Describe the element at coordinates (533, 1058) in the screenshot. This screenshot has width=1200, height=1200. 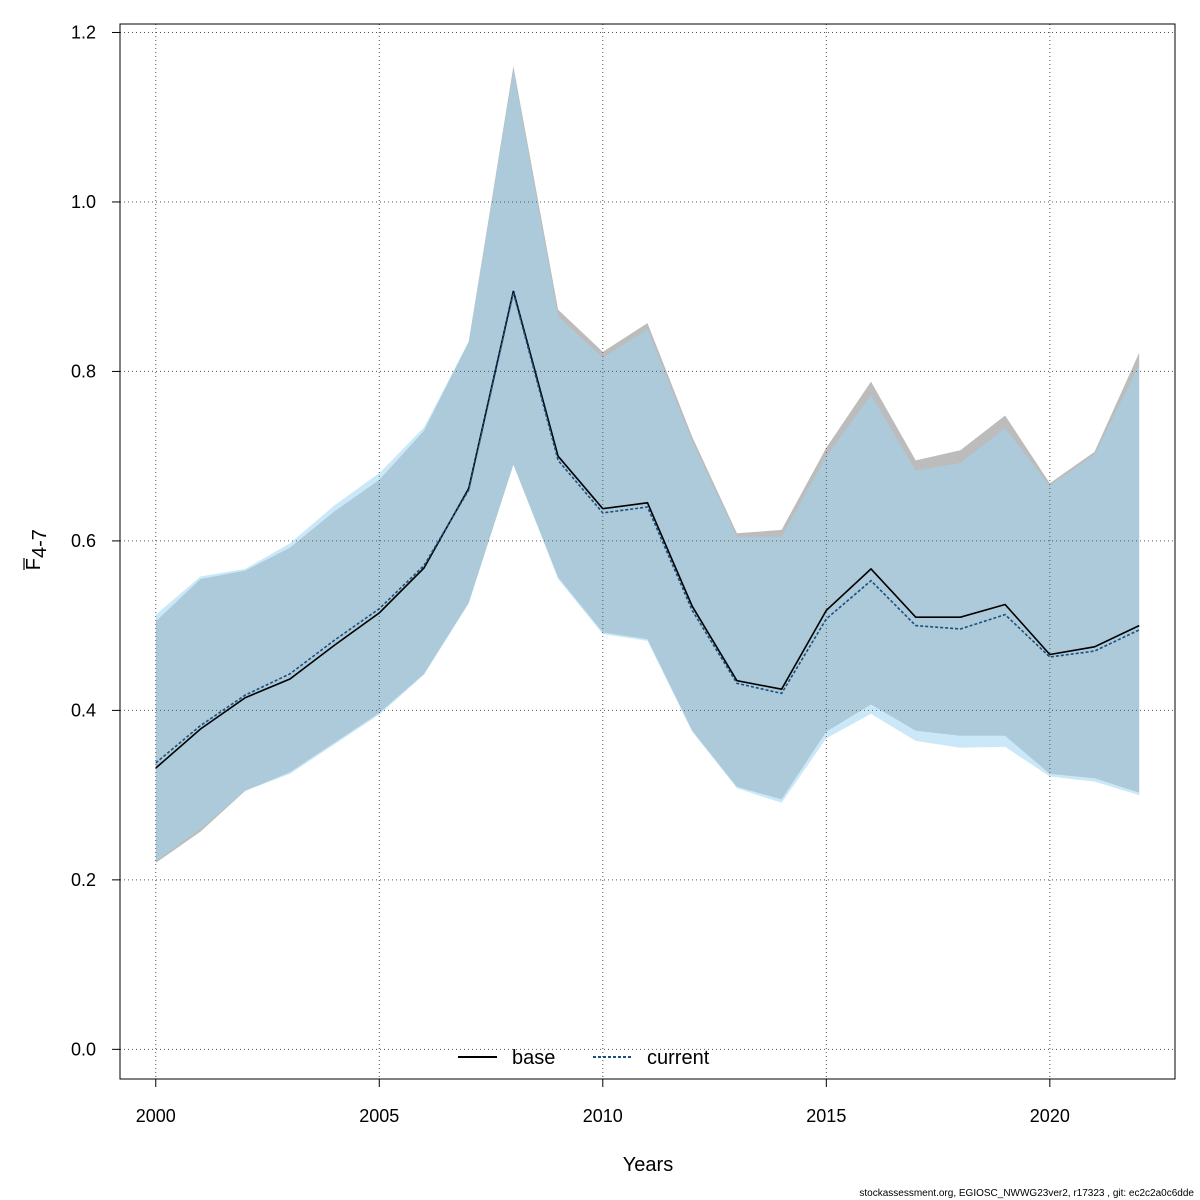
I see `legend-label-base: base` at that location.